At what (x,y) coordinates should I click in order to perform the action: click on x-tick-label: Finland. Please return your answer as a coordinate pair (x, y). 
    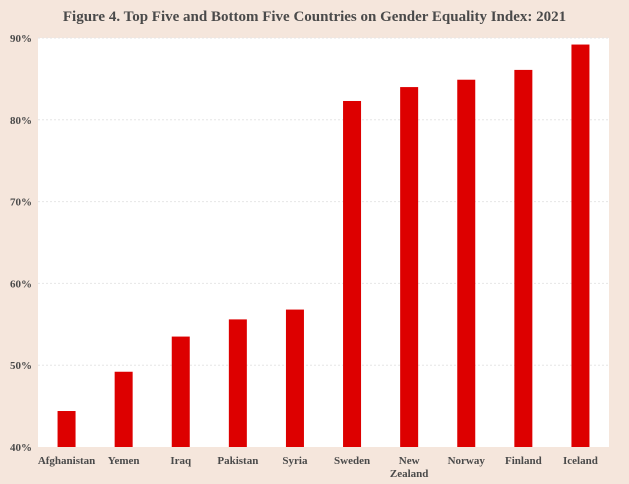
    Looking at the image, I should click on (523, 461).